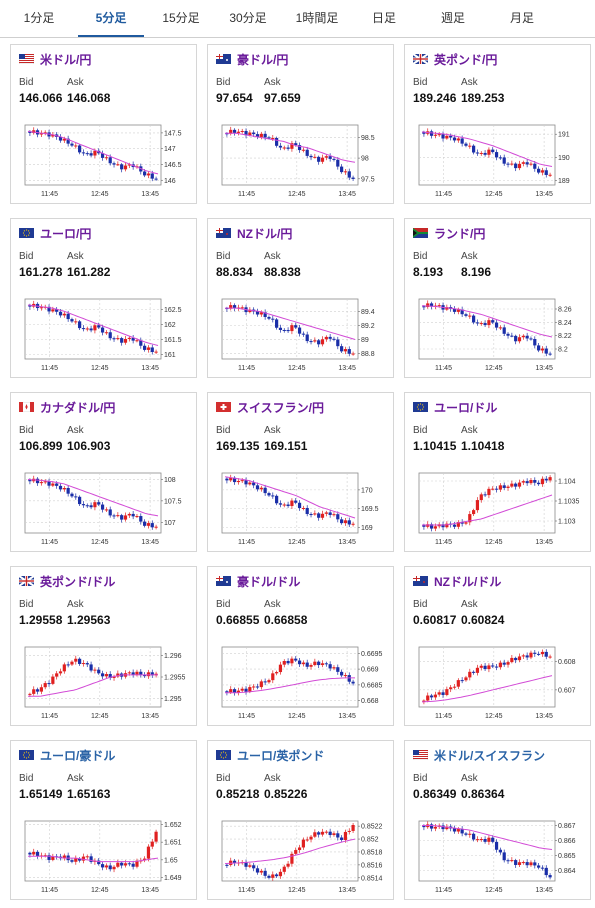  I want to click on currency-pair-name: 英ポンド/ドル, so click(78, 581).